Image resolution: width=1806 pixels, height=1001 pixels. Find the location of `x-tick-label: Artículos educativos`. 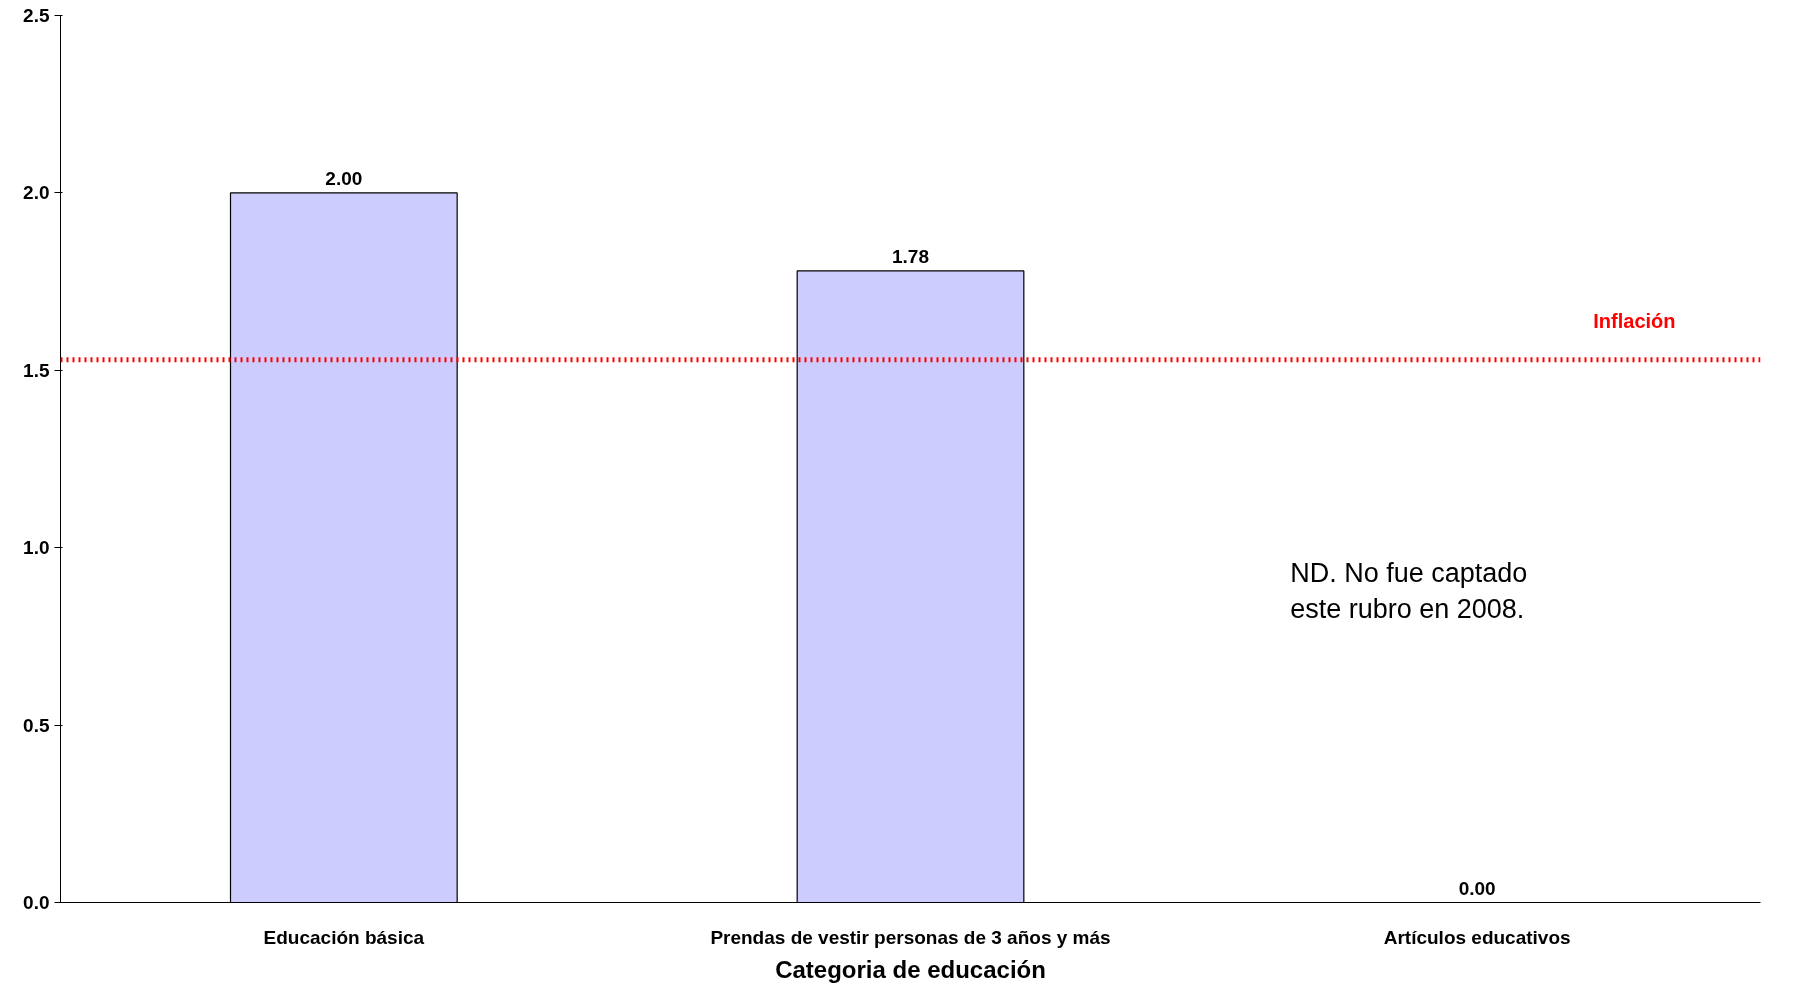

x-tick-label: Artículos educativos is located at coordinates (1477, 937).